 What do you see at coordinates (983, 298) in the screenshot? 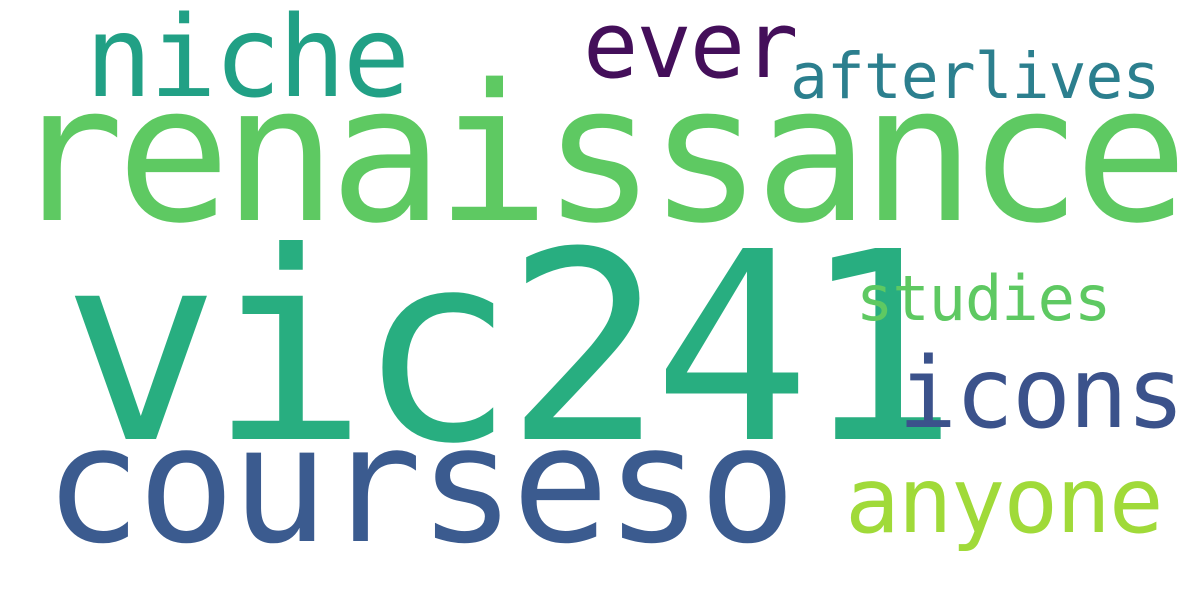
I see `word-studies: studies` at bounding box center [983, 298].